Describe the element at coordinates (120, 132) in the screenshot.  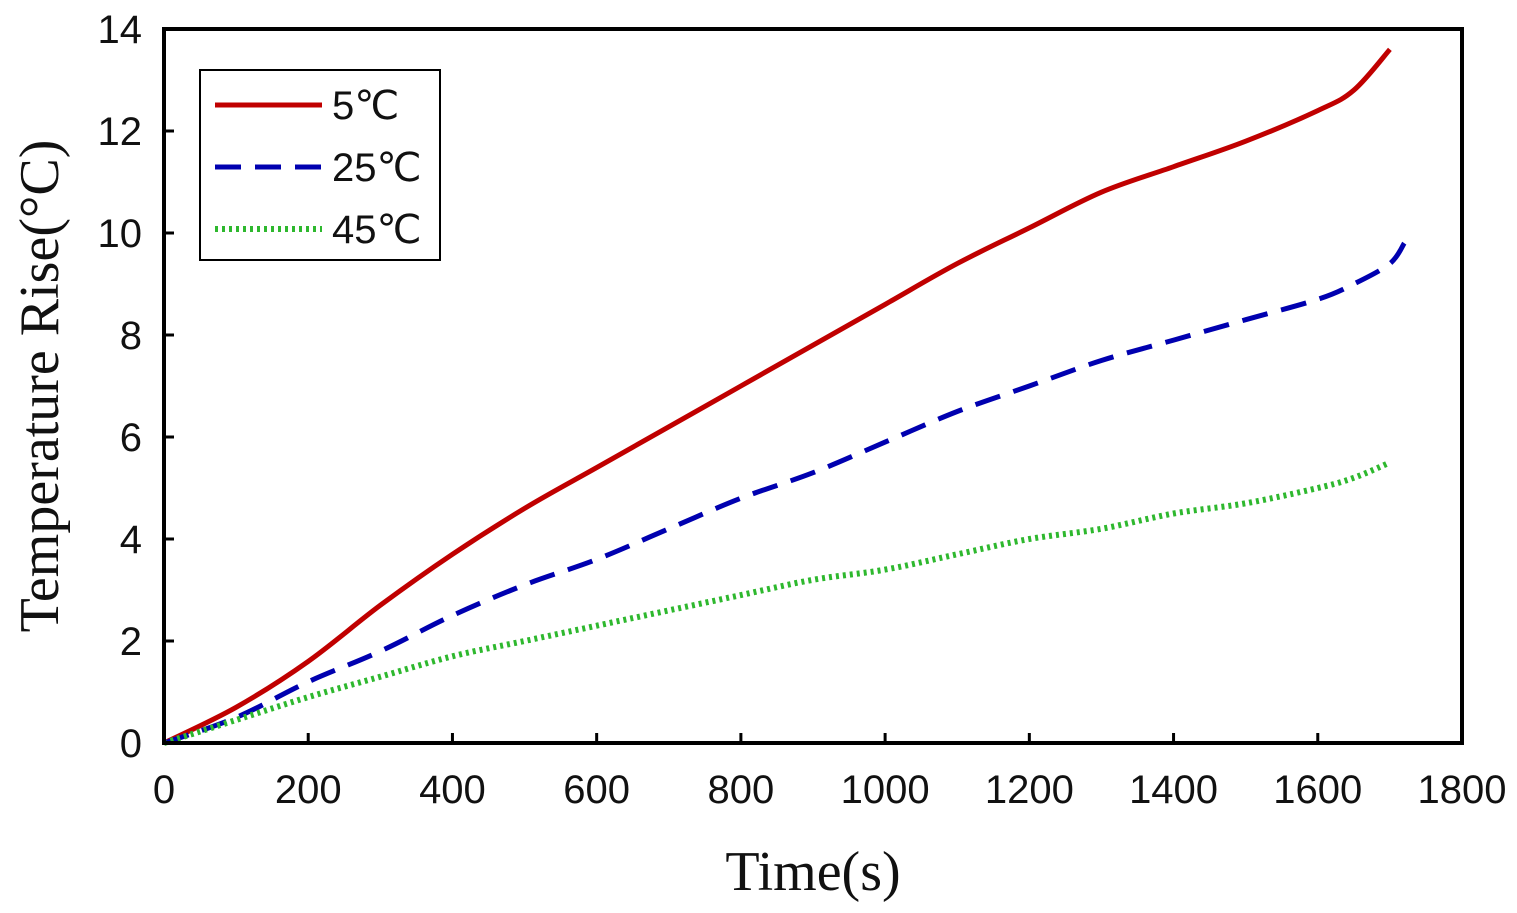
I see `y-tick-label: 12` at that location.